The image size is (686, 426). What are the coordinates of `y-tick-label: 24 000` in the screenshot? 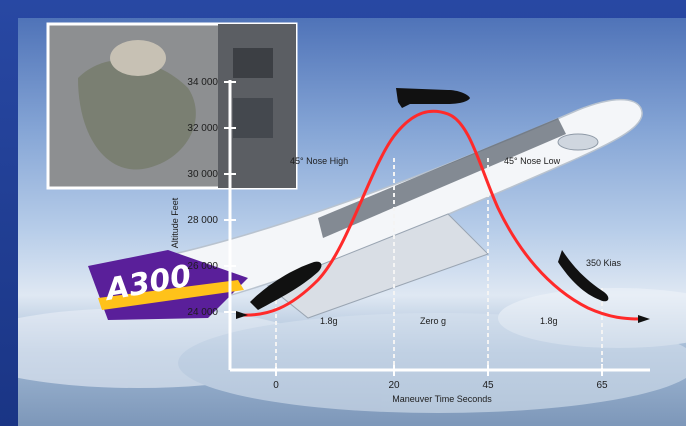 It's located at (202, 312).